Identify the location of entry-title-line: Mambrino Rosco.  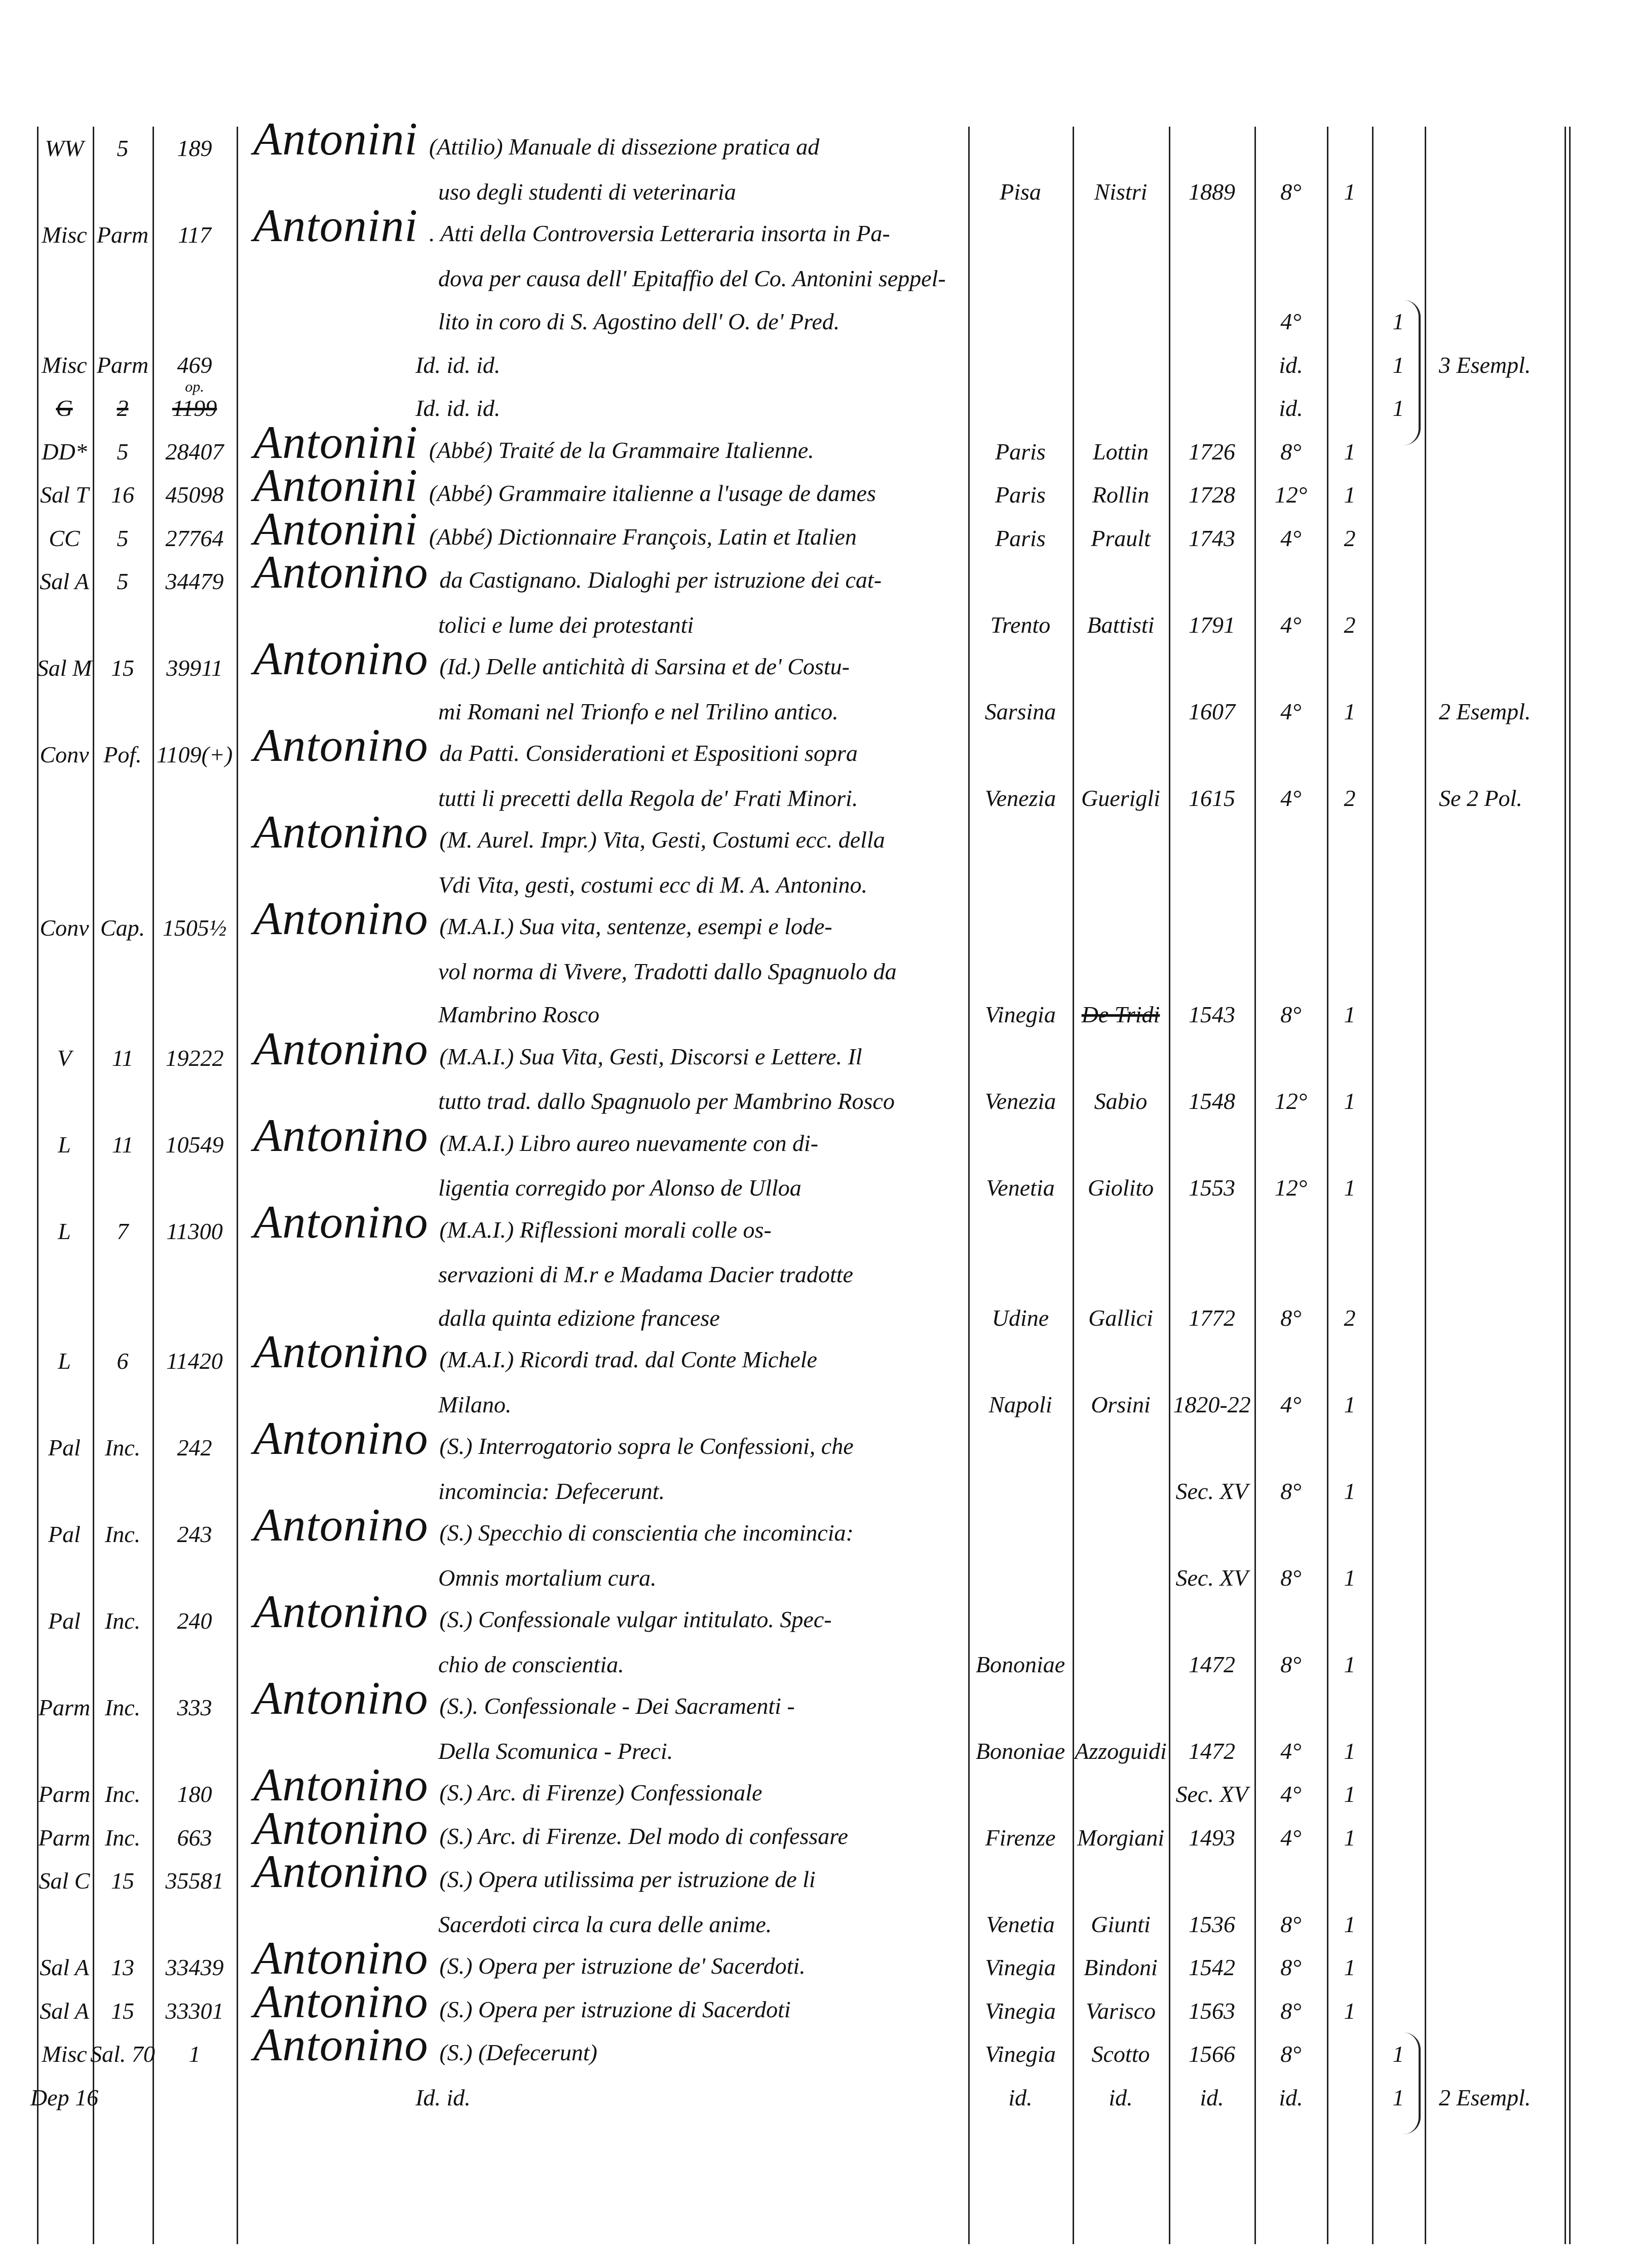
(519, 1014).